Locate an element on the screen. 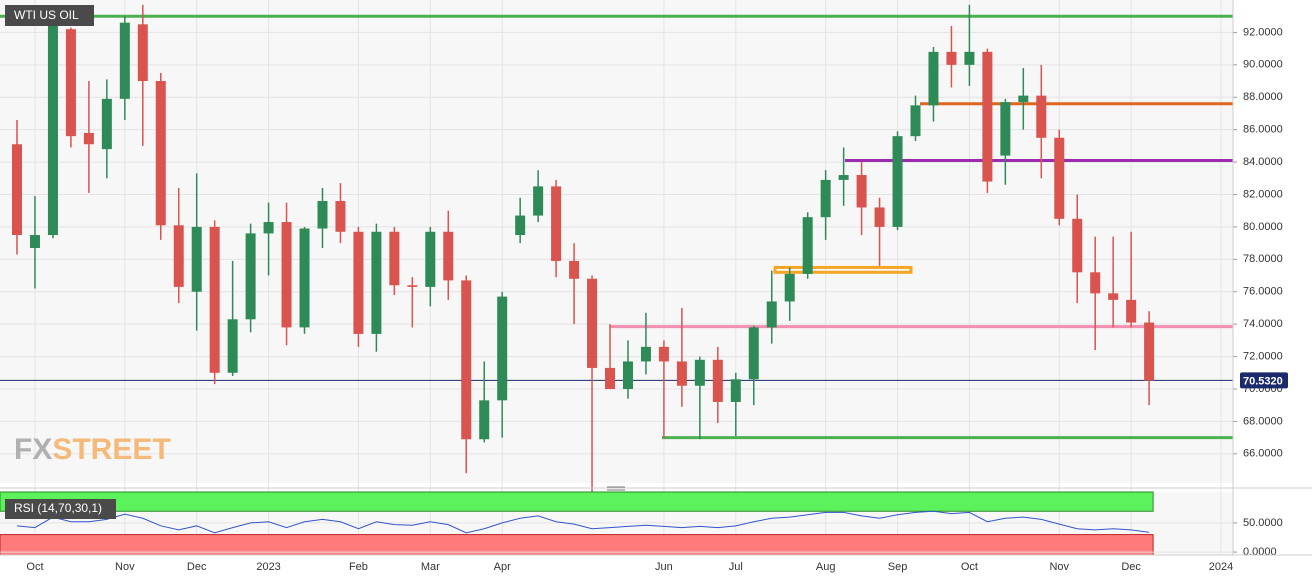  last-price-box is located at coordinates (1264, 380).